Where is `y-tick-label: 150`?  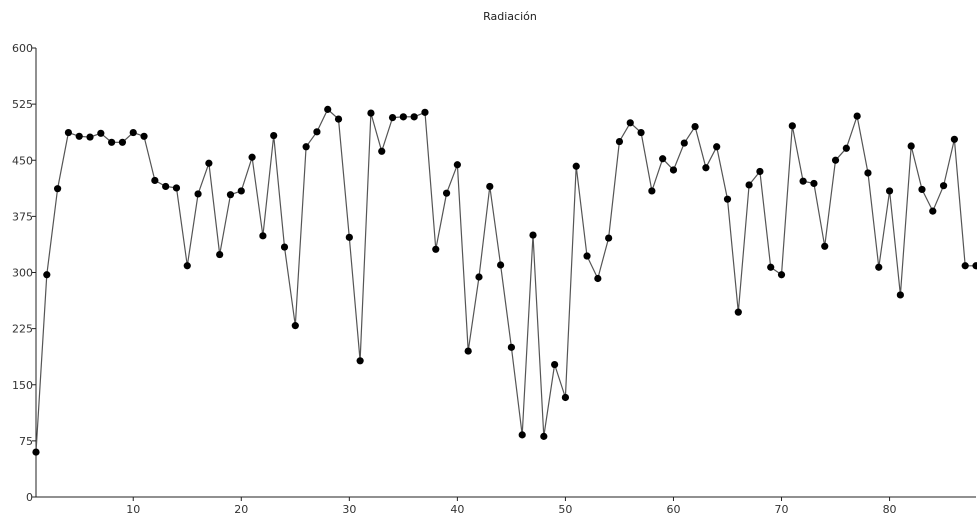
y-tick-label: 150 is located at coordinates (22, 385).